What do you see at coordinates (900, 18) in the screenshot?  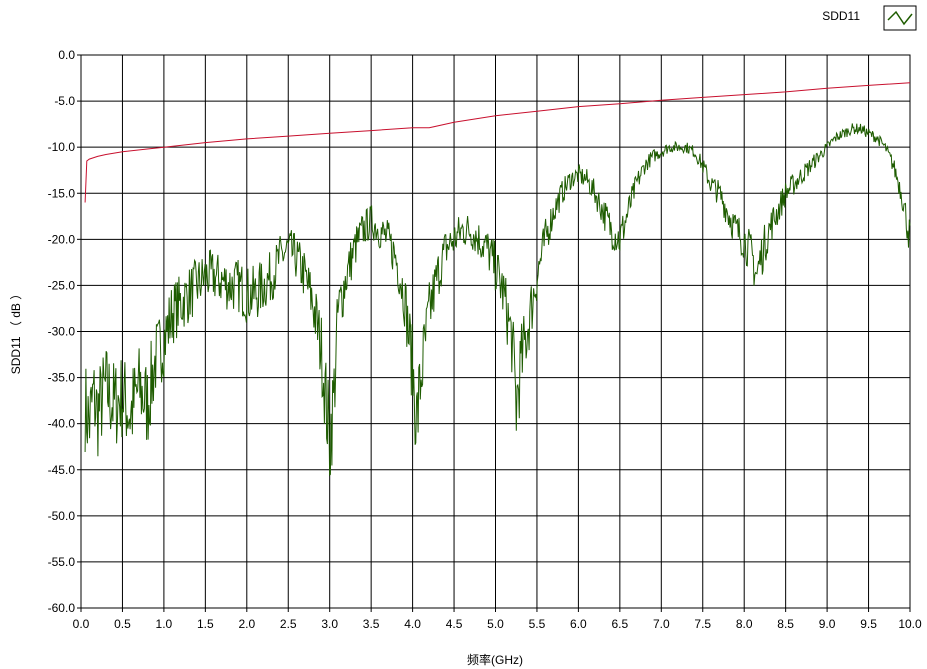 I see `legend-swatch-line` at bounding box center [900, 18].